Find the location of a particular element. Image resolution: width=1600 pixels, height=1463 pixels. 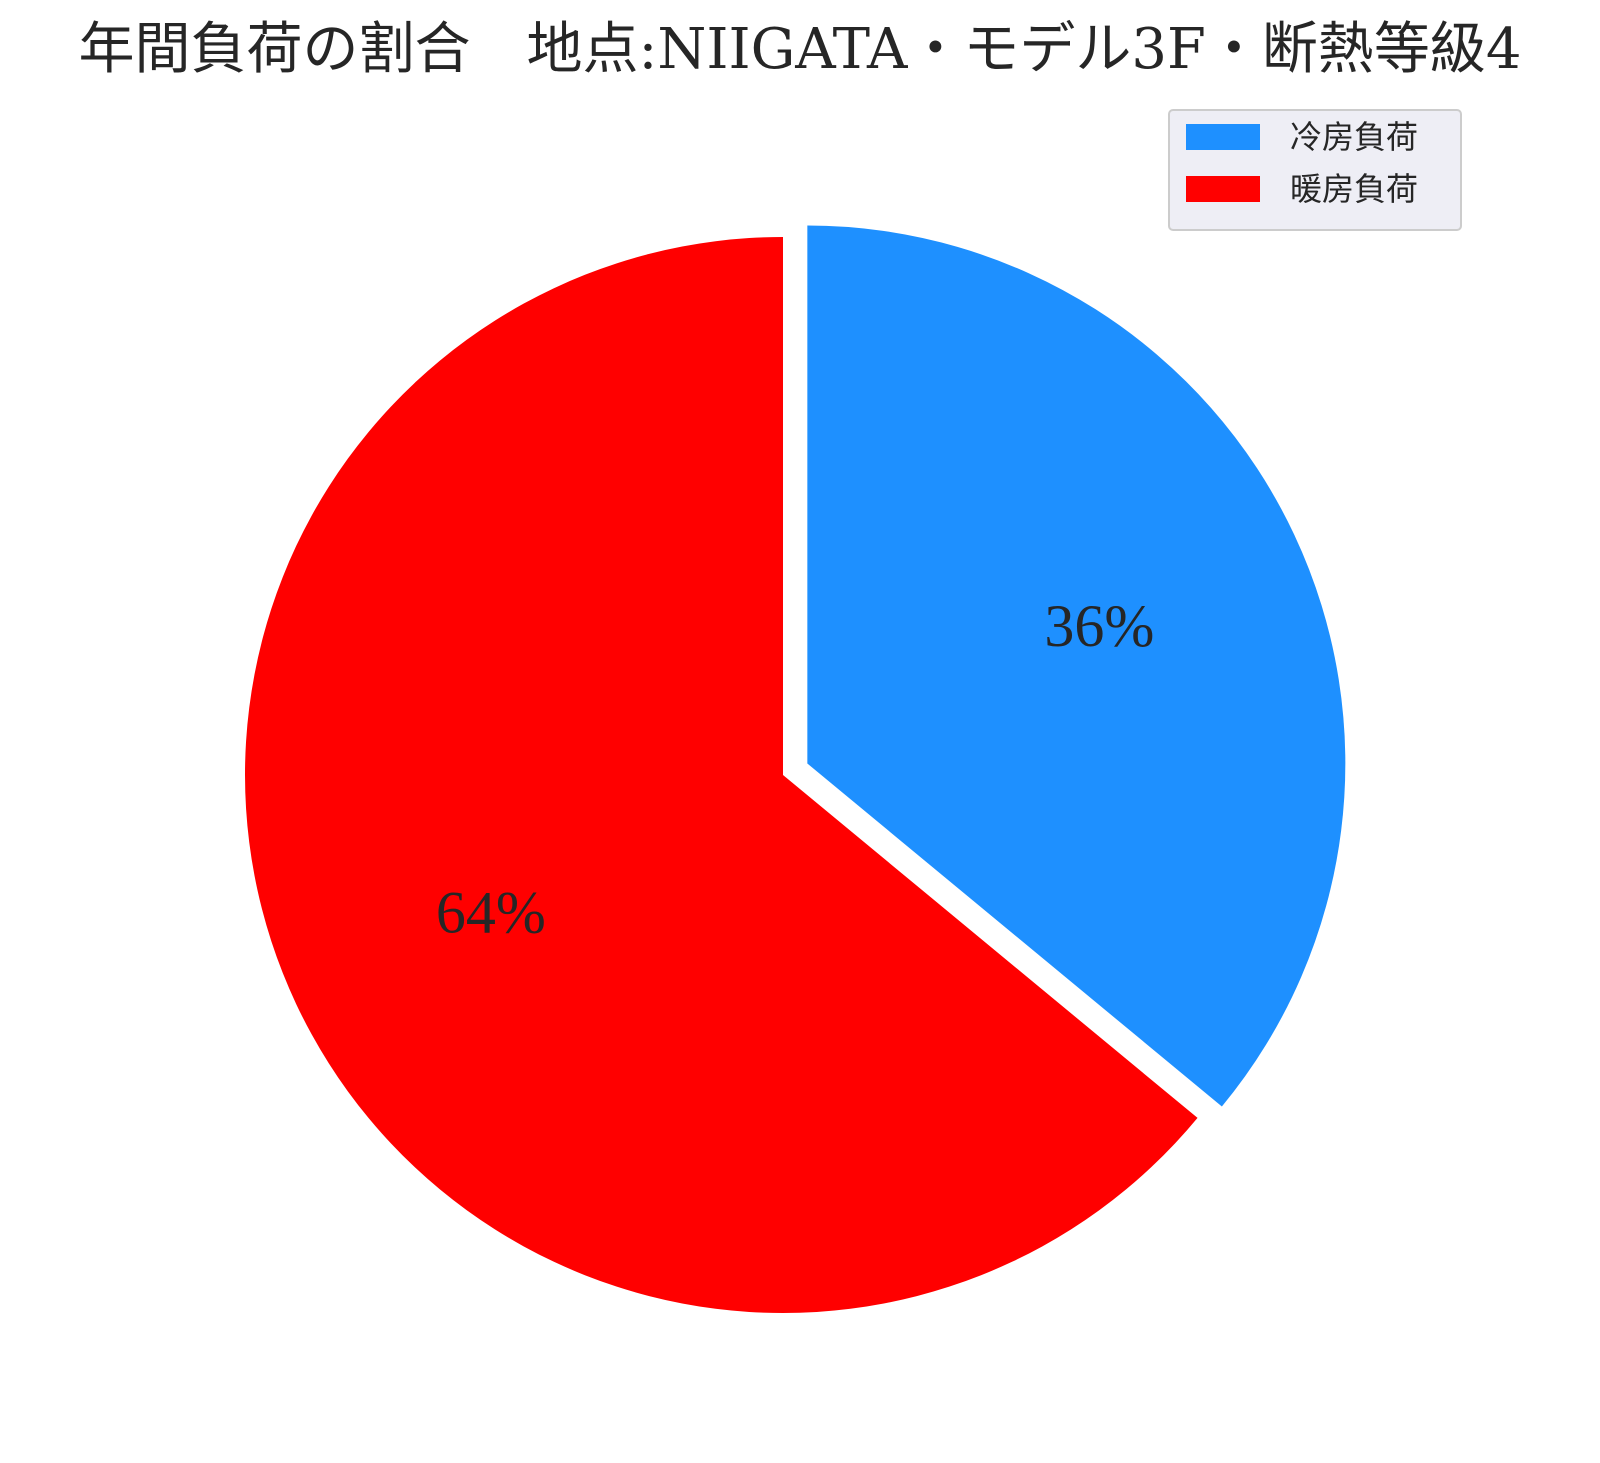

pie-labels: 36% 64% is located at coordinates (795, 769).